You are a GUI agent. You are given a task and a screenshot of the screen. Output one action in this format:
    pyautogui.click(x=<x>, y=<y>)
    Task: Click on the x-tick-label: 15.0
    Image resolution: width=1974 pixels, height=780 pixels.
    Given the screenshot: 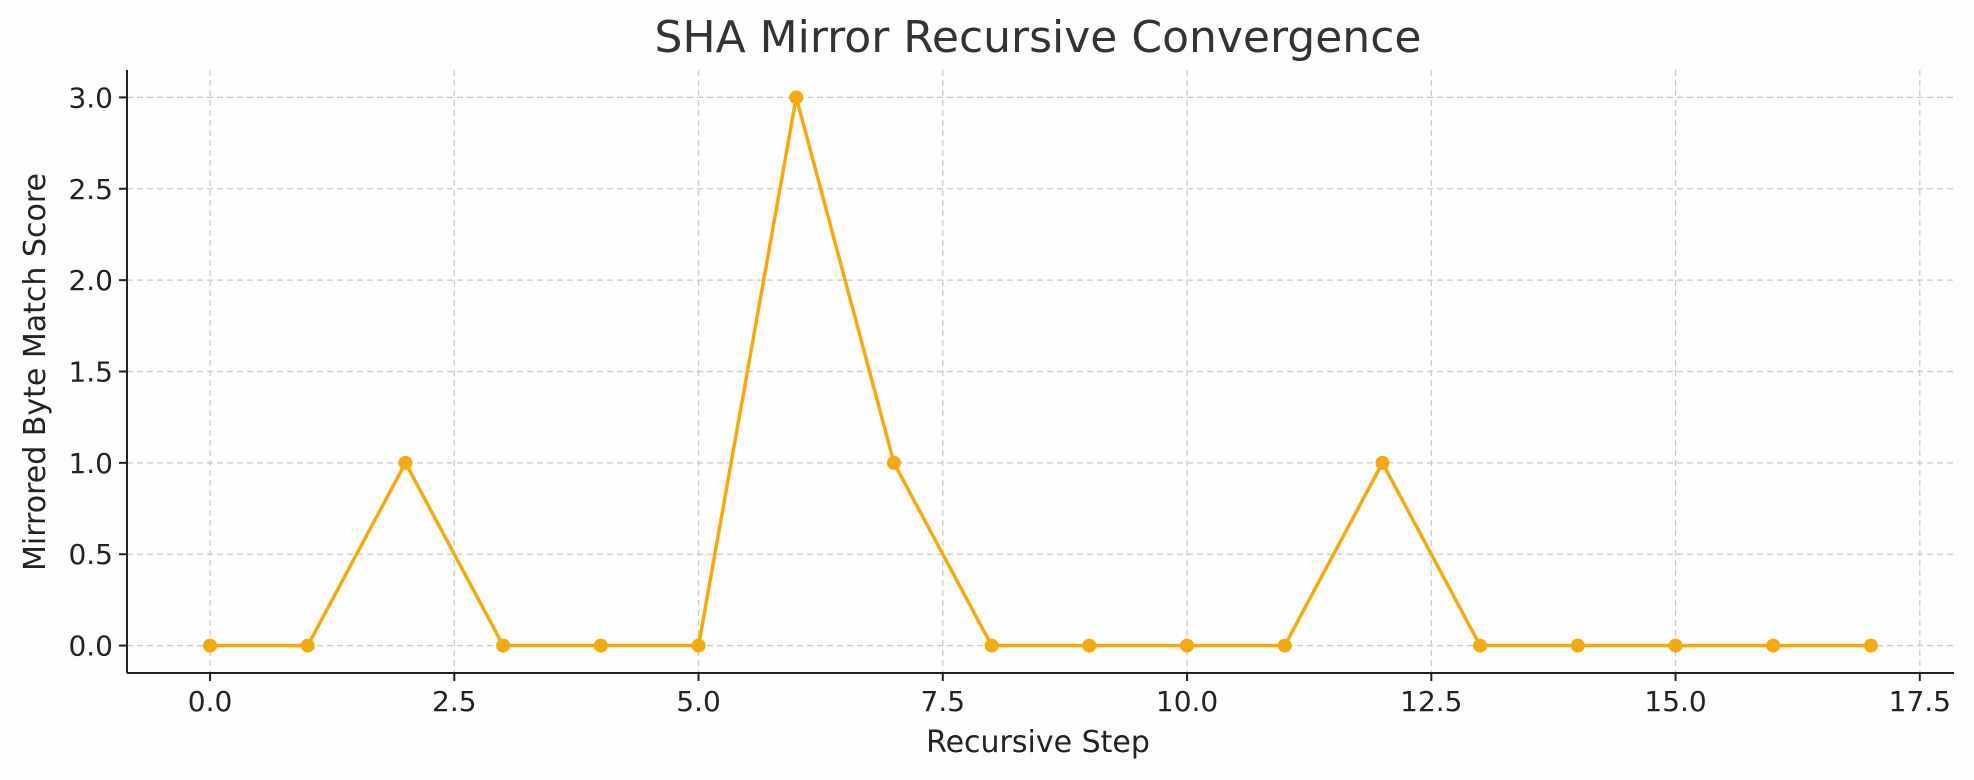 What is the action you would take?
    pyautogui.click(x=1675, y=701)
    